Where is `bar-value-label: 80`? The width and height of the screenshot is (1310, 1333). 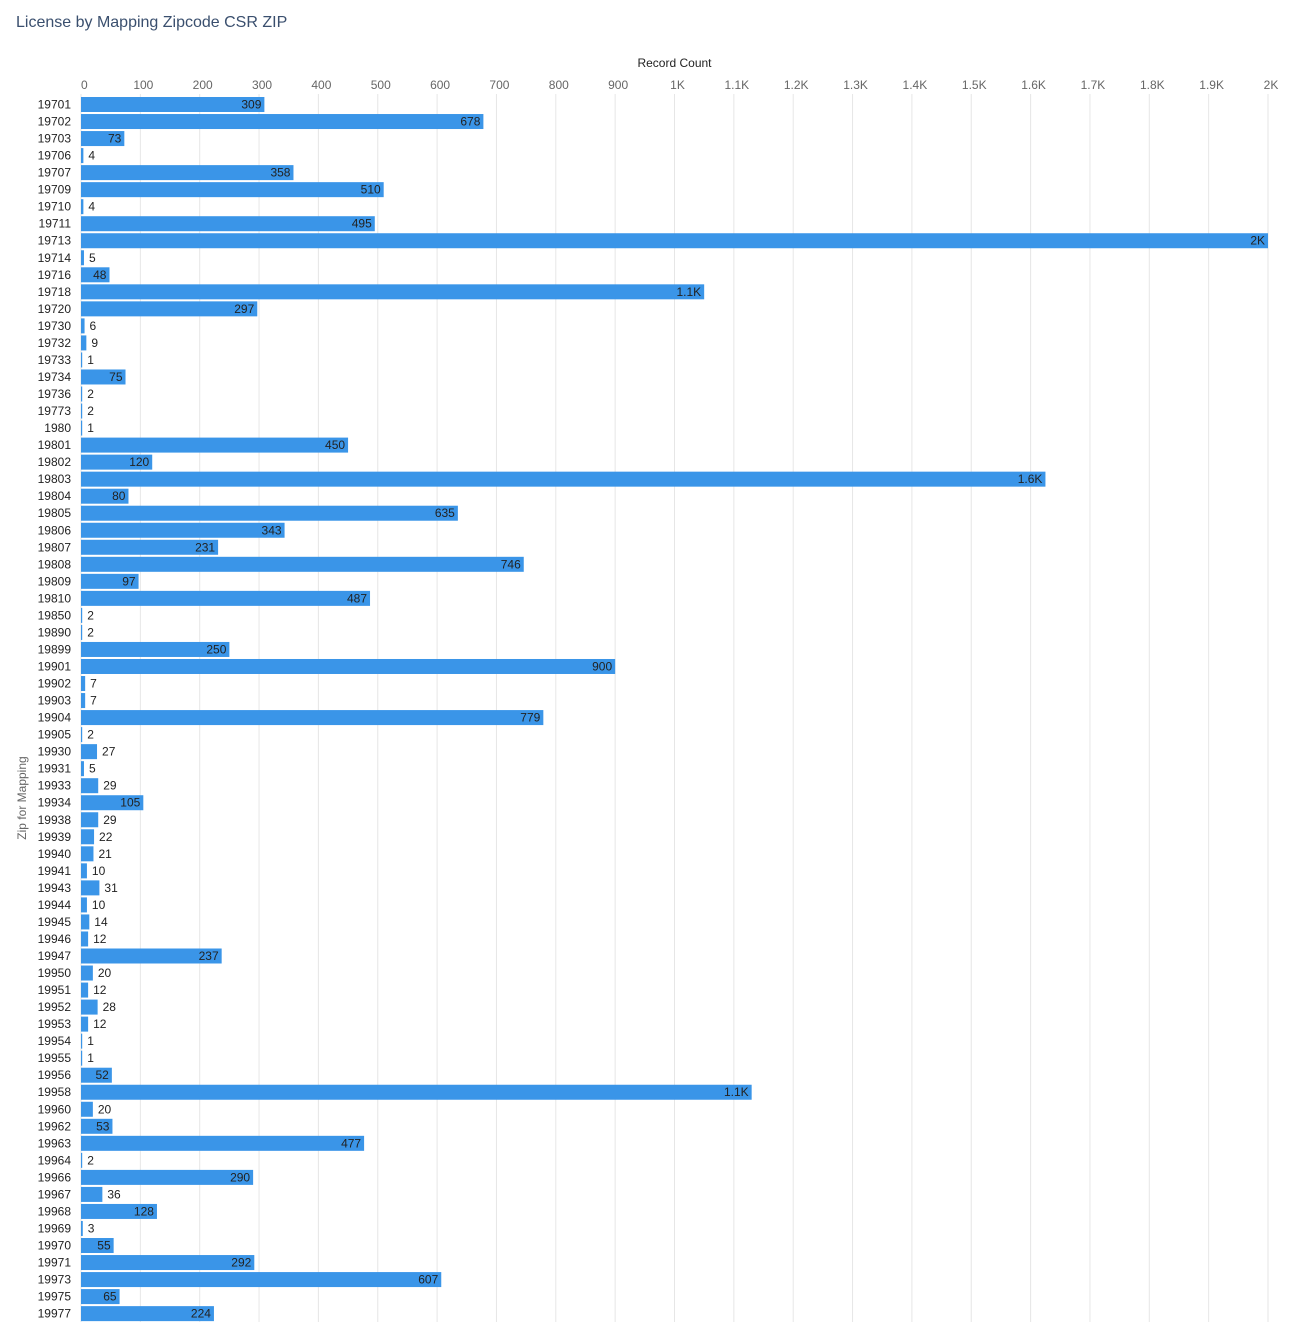
bar-value-label: 80 is located at coordinates (119, 496).